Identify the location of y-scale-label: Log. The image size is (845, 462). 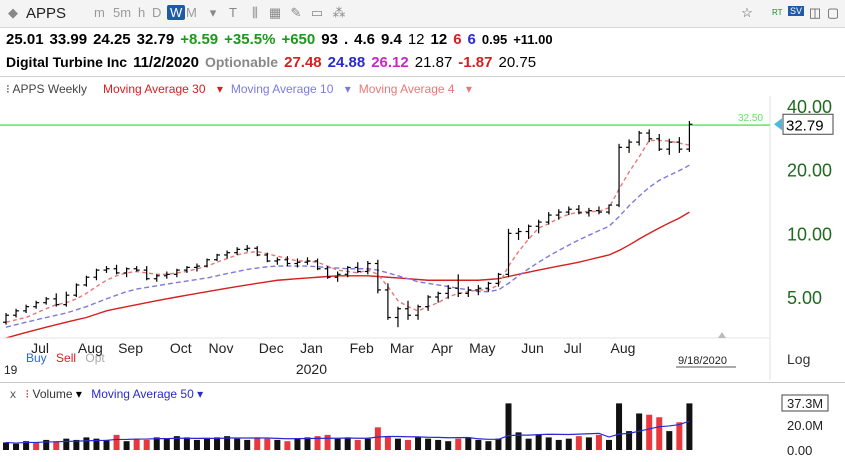
(798, 359).